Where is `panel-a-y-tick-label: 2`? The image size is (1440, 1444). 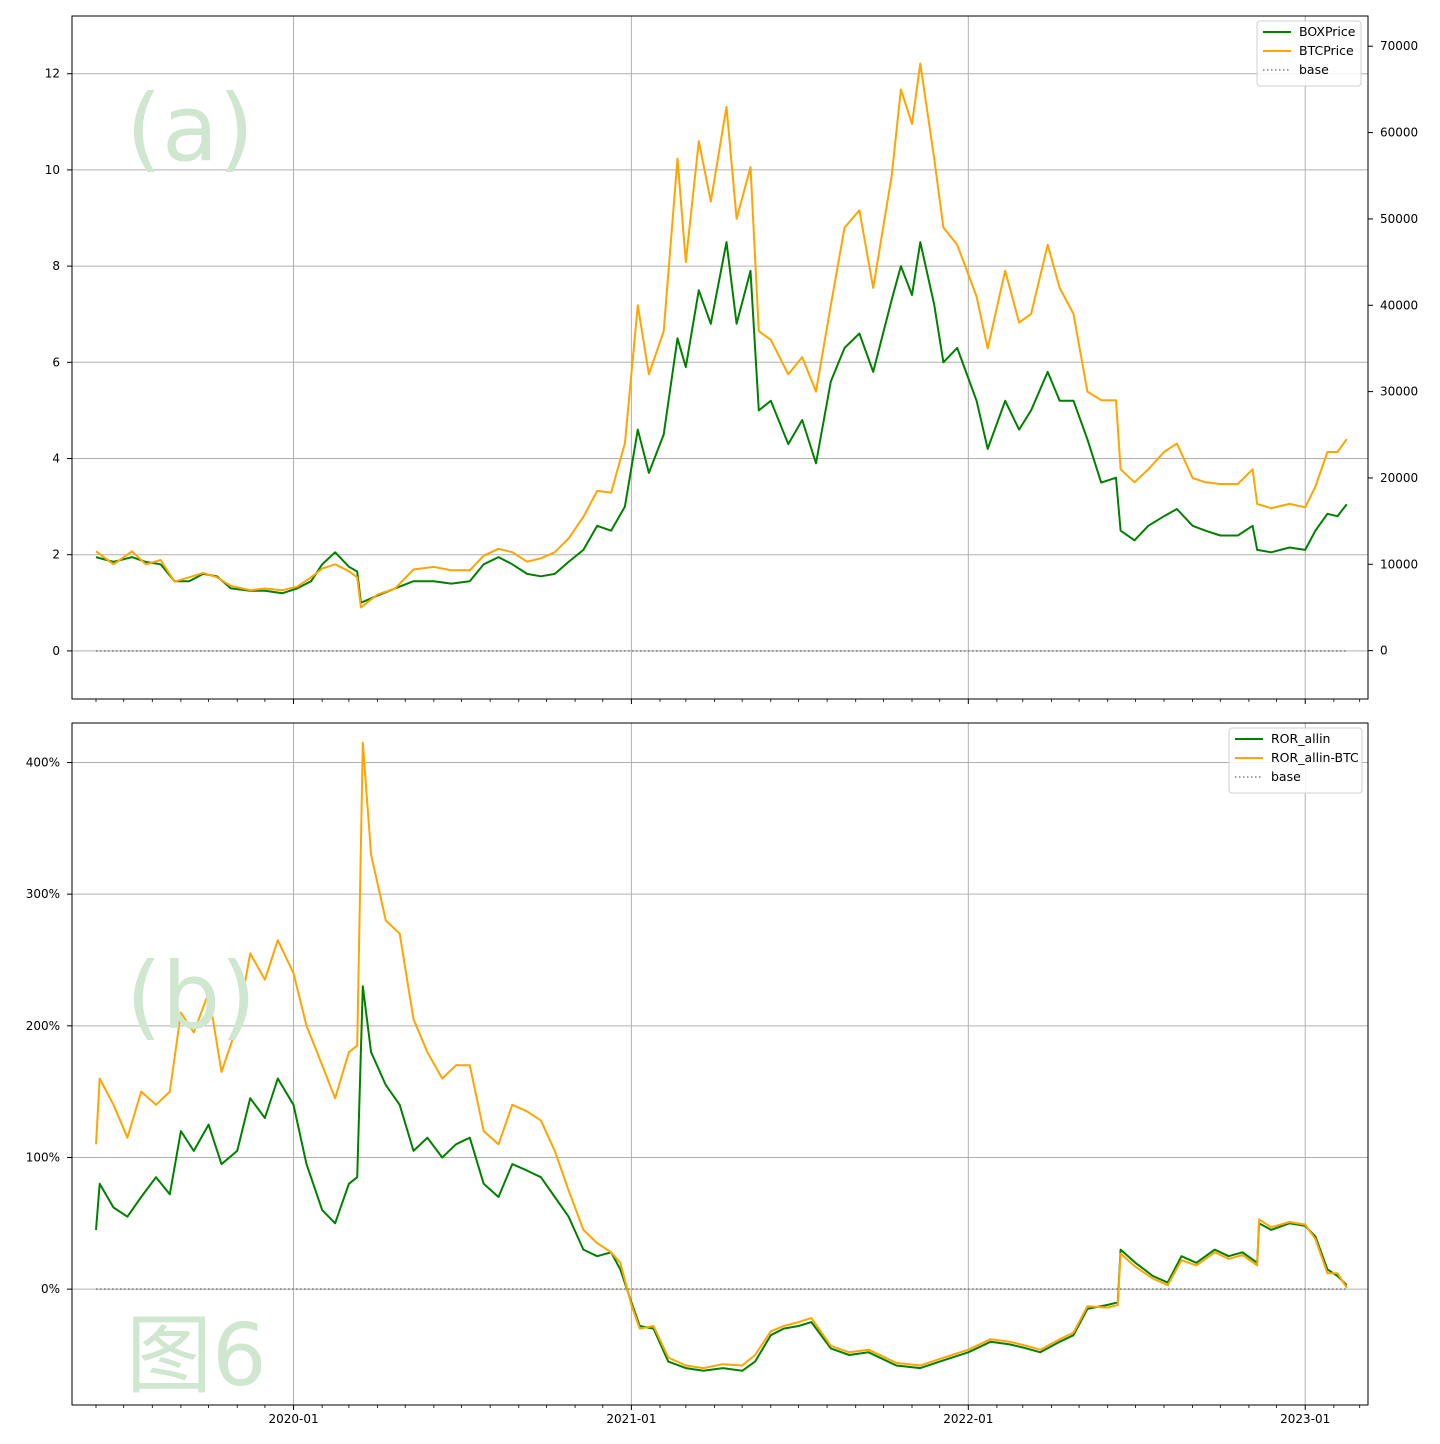 panel-a-y-tick-label: 2 is located at coordinates (56, 555).